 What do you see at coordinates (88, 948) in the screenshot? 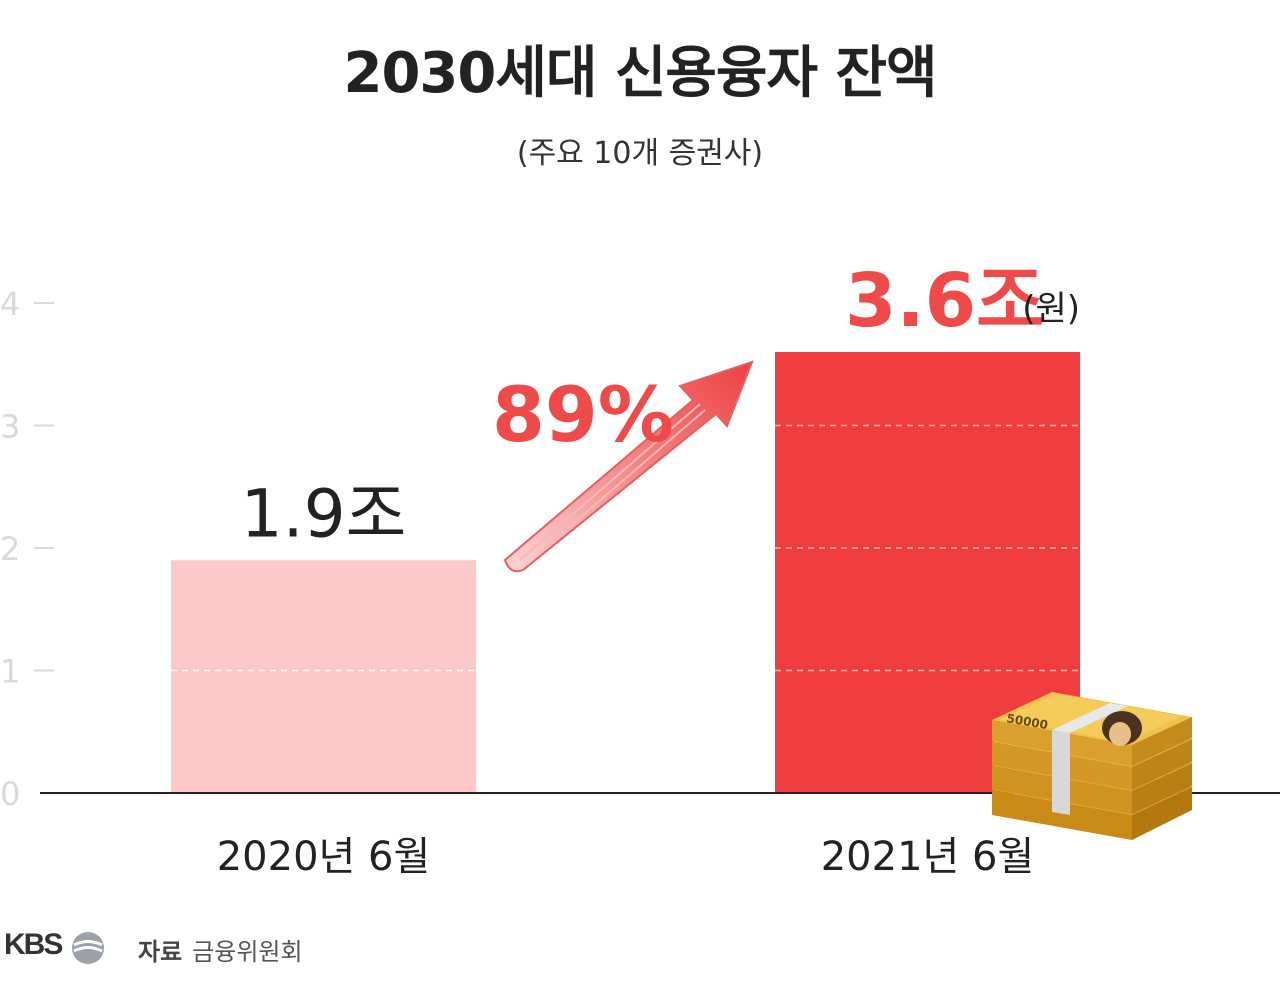
I see `kbs-mark-icon` at bounding box center [88, 948].